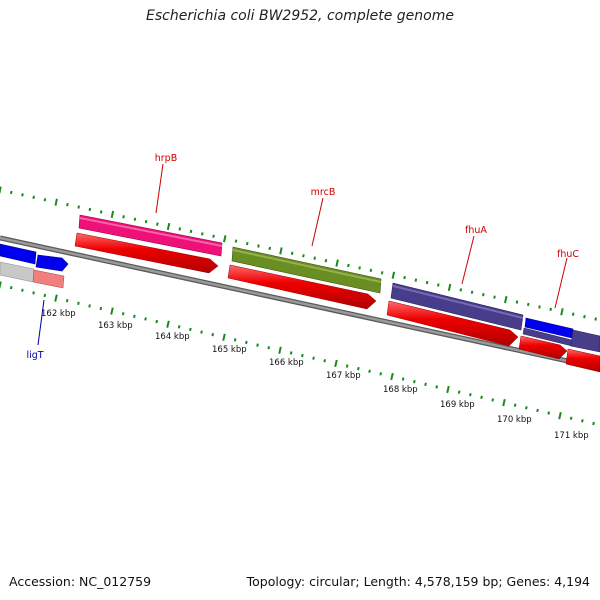  Describe the element at coordinates (300, 16) in the screenshot. I see `map-title: Escherichia coli BW2952, complete genome` at that location.